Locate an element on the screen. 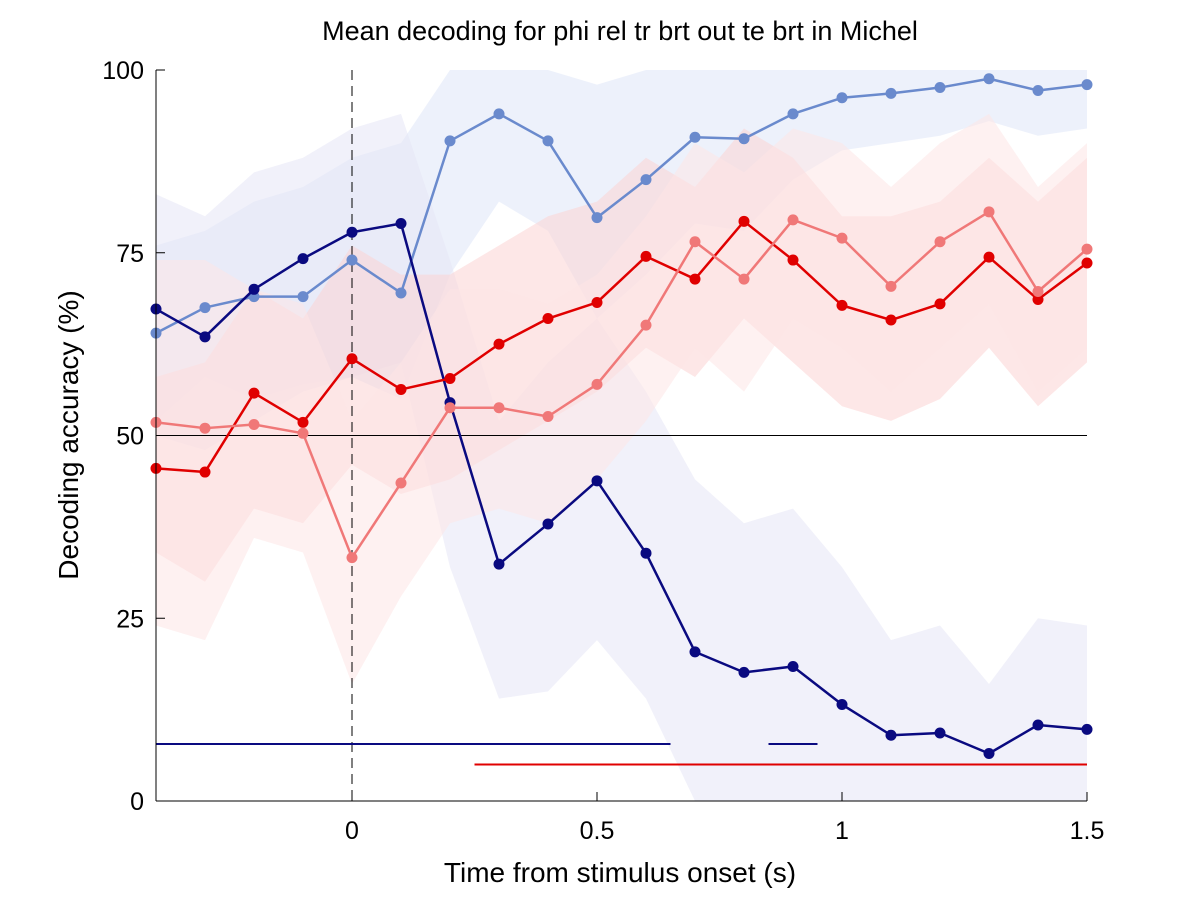 The image size is (1200, 900). y-axis-label: Decoding accuracy (%) is located at coordinates (68, 434).